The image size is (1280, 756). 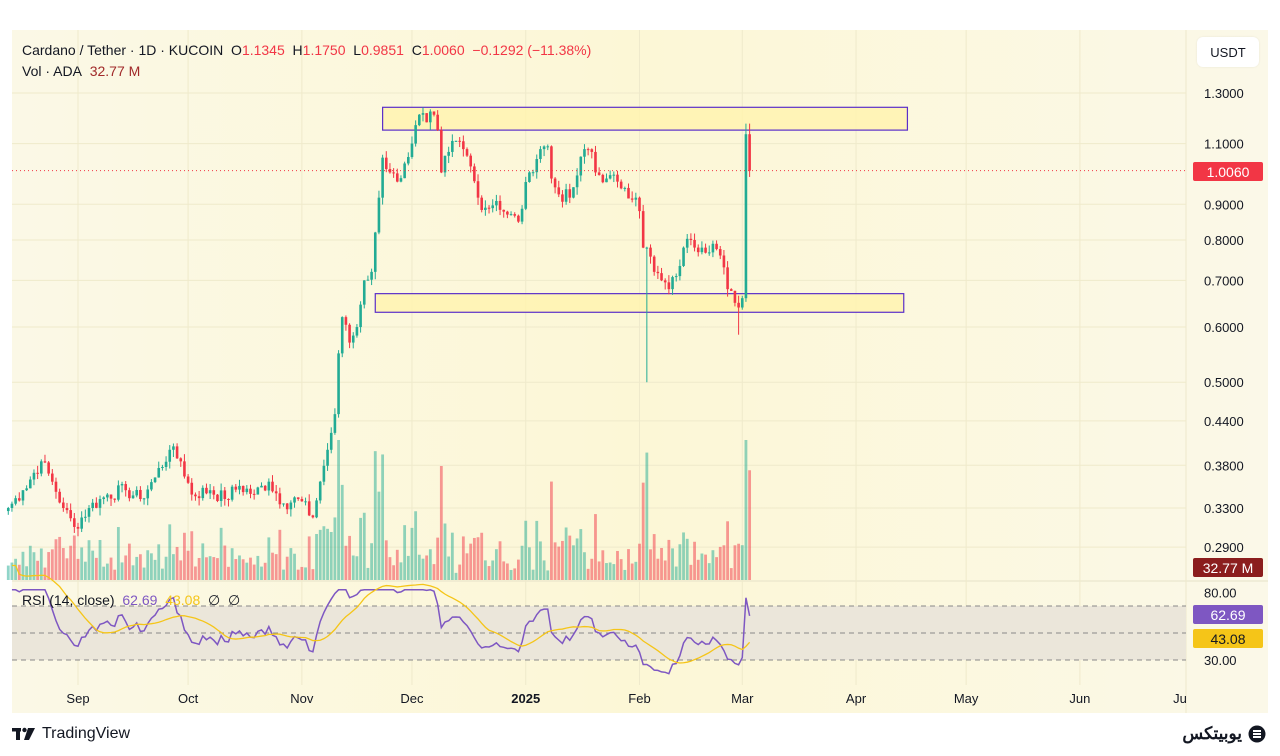 What do you see at coordinates (1228, 171) in the screenshot?
I see `last-price-tag: 1.0060` at bounding box center [1228, 171].